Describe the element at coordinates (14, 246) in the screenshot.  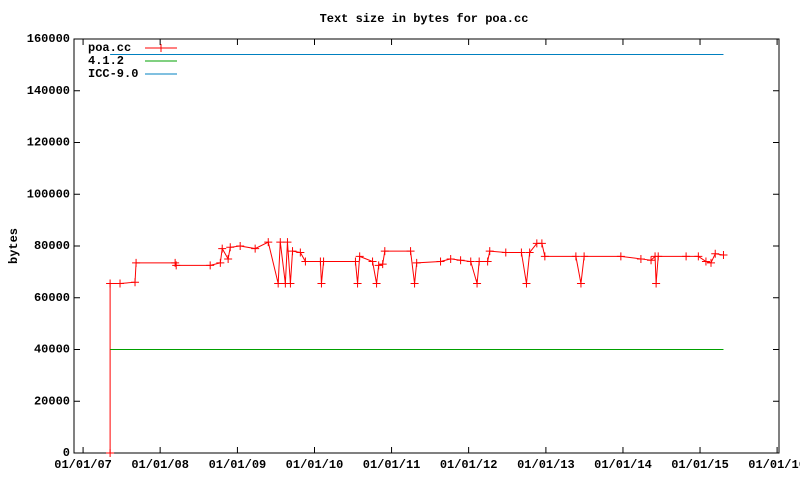
I see `y-axis-label: bytes` at that location.